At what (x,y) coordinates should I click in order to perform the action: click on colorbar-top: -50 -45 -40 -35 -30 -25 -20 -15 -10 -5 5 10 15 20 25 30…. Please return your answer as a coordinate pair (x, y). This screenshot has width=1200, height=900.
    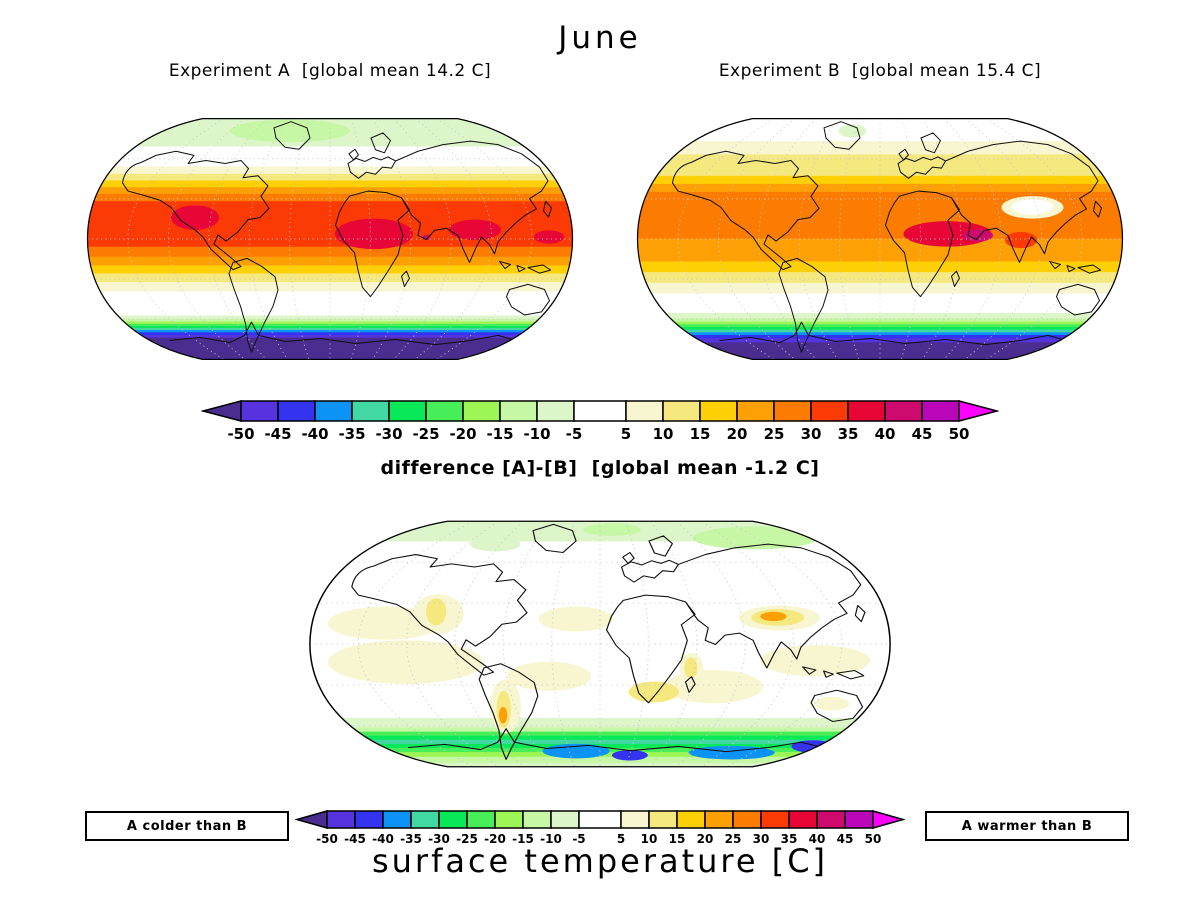
    Looking at the image, I should click on (600, 422).